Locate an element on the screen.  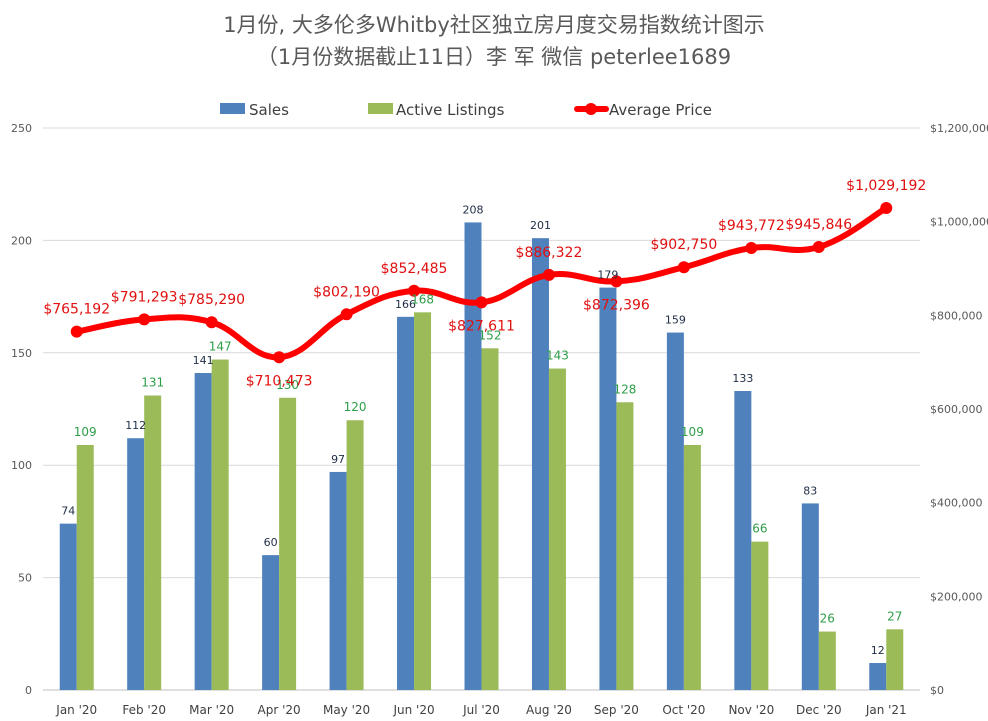
data-label-sales: 74 is located at coordinates (68, 511).